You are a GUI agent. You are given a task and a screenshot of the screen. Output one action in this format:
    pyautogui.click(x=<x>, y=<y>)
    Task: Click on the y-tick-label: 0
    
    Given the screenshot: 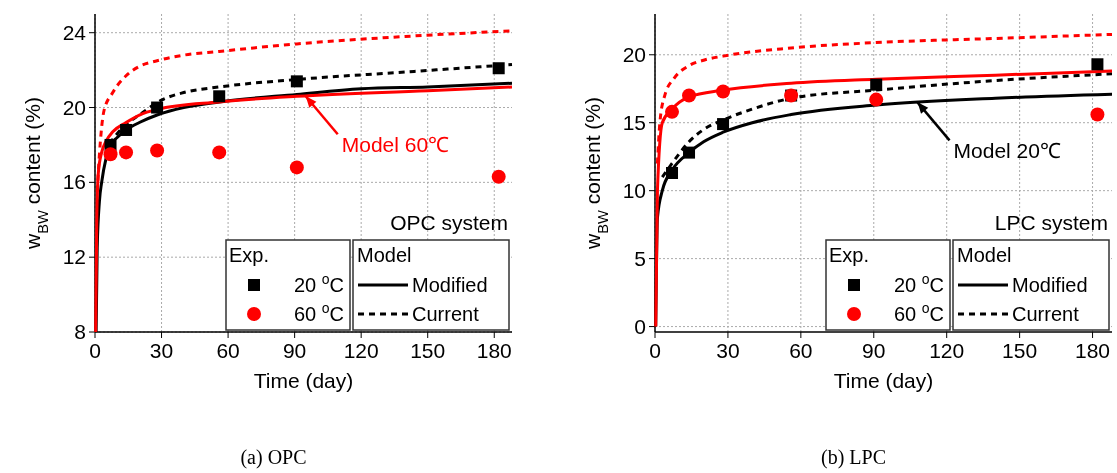 What is the action you would take?
    pyautogui.click(x=640, y=326)
    